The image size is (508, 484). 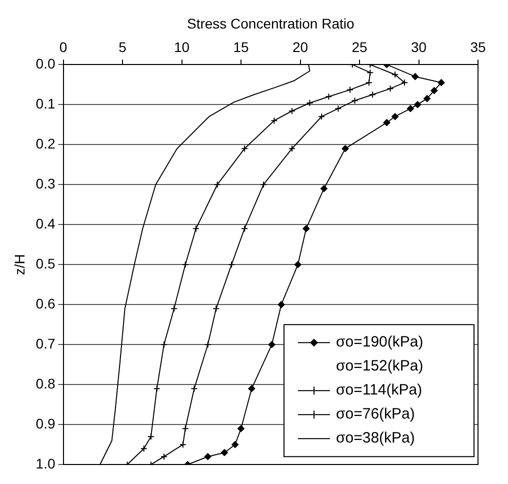 What do you see at coordinates (379, 390) in the screenshot?
I see `legend-label: σo=114(kPa)` at bounding box center [379, 390].